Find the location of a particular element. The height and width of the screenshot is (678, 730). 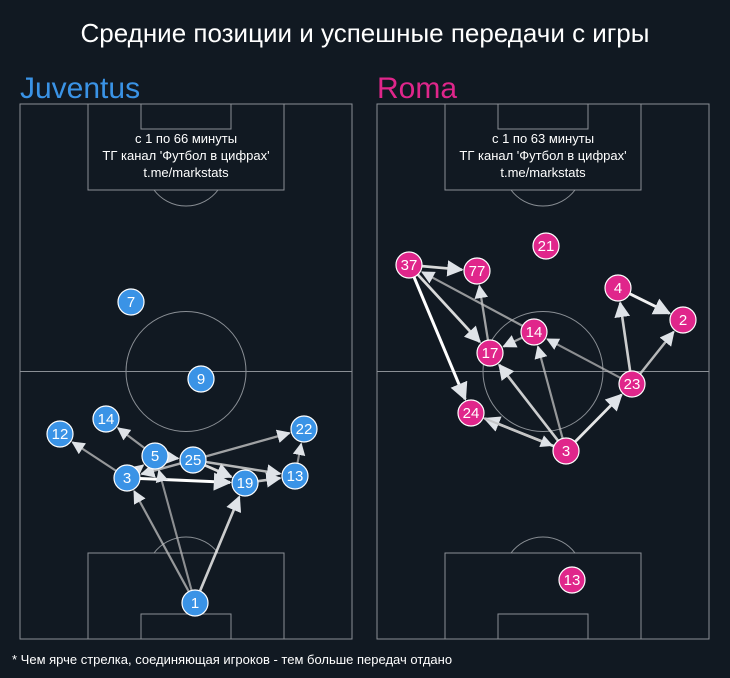

player-number: 3 is located at coordinates (566, 451).